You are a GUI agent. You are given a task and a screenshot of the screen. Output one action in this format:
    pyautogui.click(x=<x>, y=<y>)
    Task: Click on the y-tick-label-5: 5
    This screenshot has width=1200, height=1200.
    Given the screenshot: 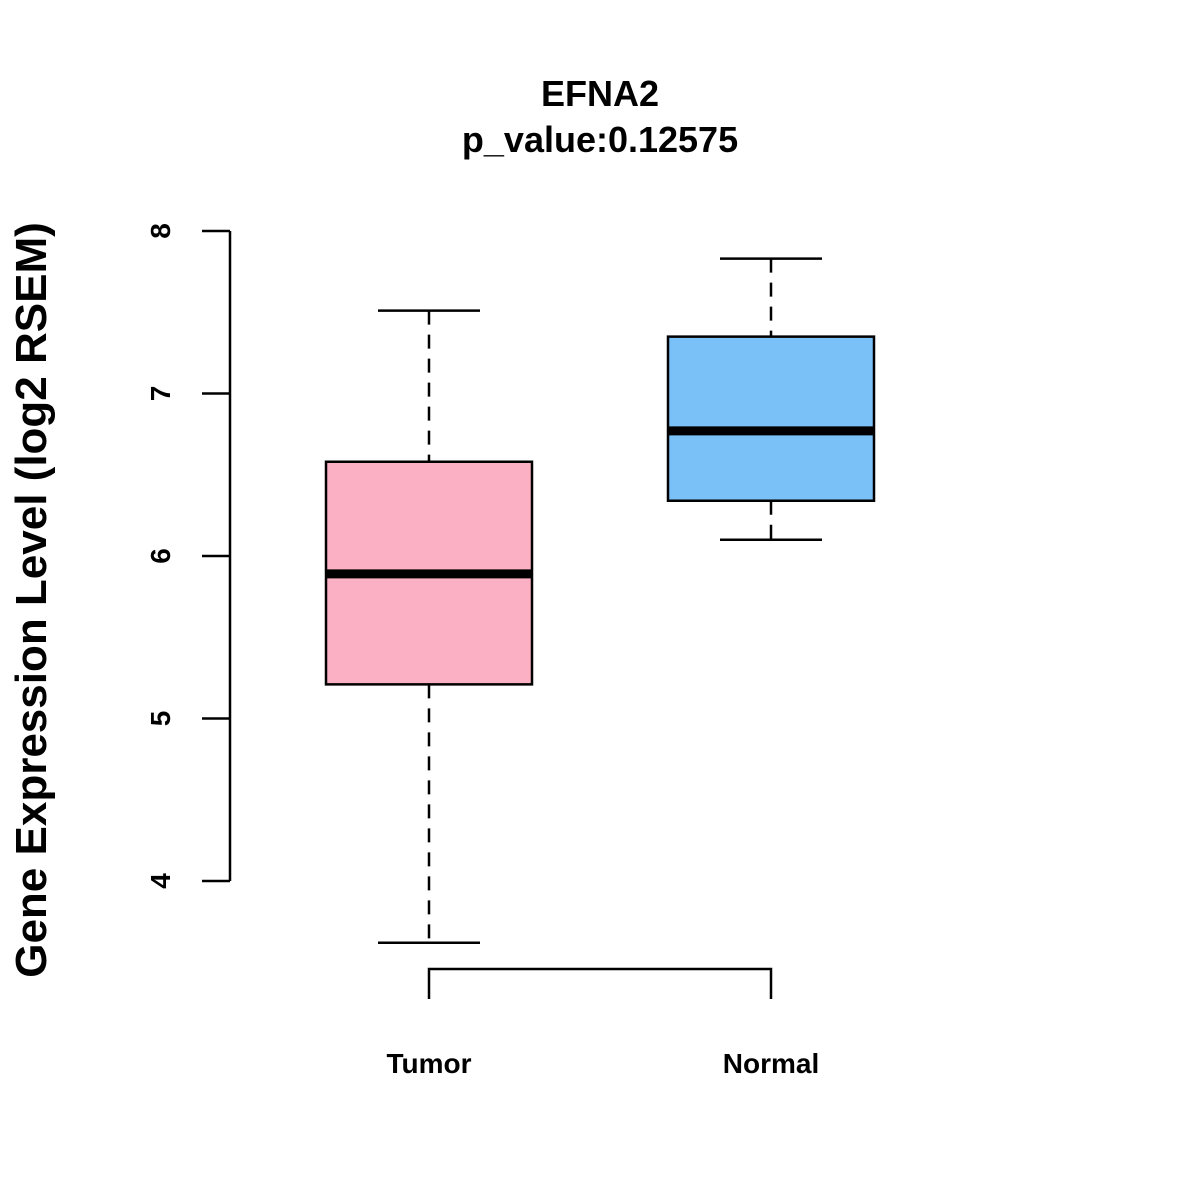 What is the action you would take?
    pyautogui.click(x=160, y=719)
    